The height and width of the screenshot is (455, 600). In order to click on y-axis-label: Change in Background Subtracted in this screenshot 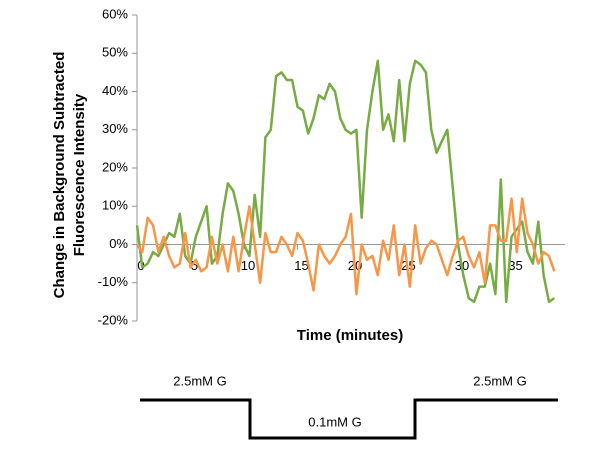, I will do `click(59, 175)`.